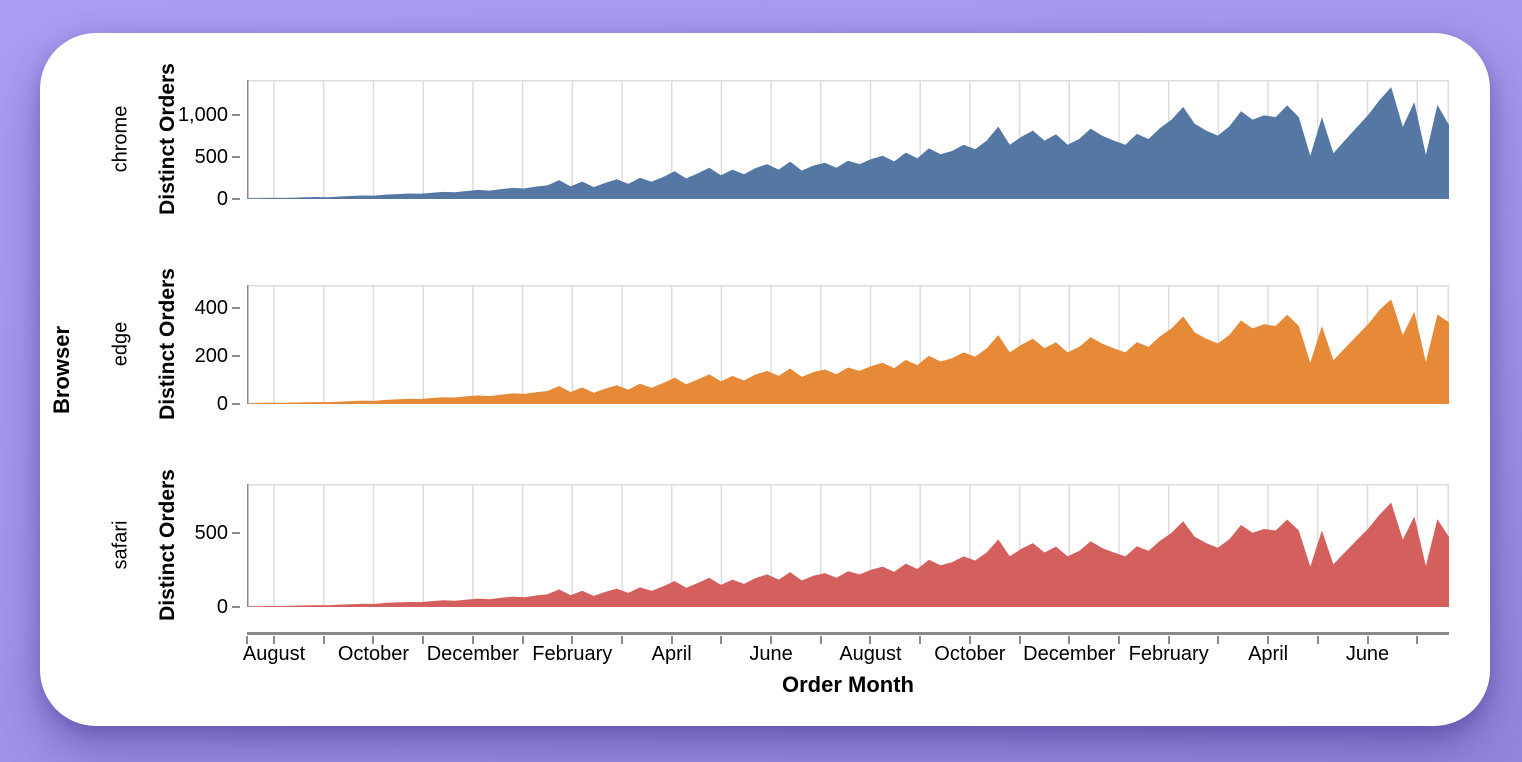 This screenshot has width=1522, height=762. I want to click on x-label-december-16: December, so click(1069, 654).